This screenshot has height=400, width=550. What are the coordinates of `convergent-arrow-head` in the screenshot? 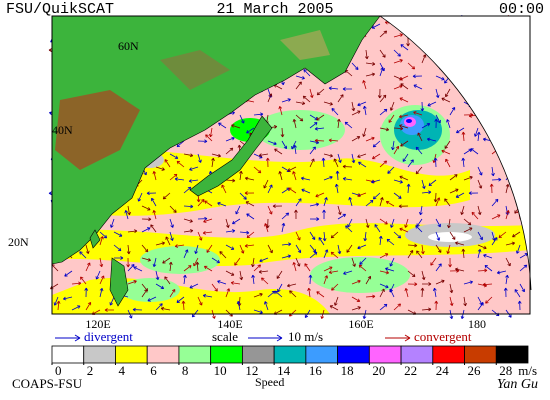 It's located at (407, 338).